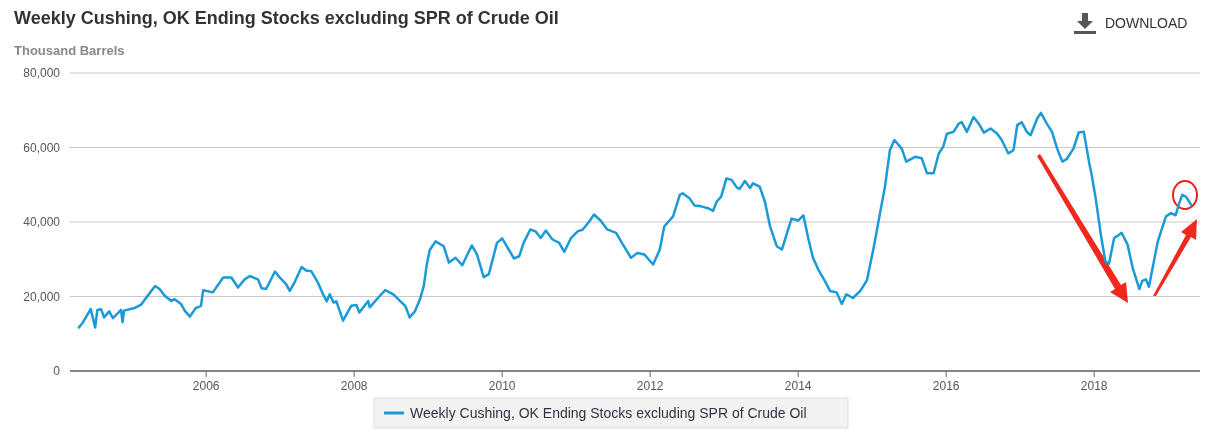 This screenshot has height=434, width=1223. Describe the element at coordinates (42, 147) in the screenshot. I see `y-tick-label: 60,000` at that location.